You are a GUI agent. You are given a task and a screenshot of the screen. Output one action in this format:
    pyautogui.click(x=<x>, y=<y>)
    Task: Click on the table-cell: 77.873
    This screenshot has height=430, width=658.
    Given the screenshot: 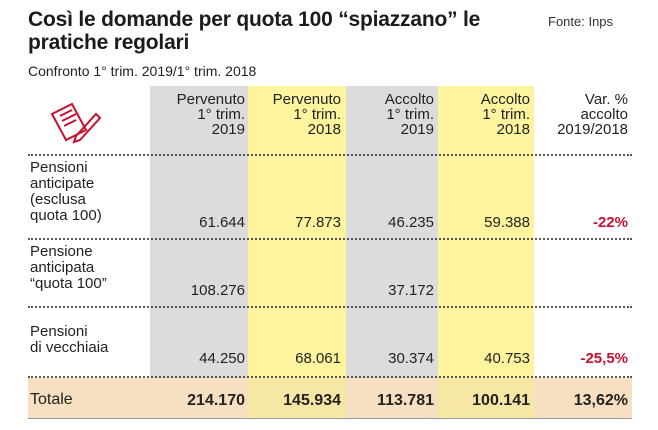 What is the action you would take?
    pyautogui.click(x=318, y=222)
    